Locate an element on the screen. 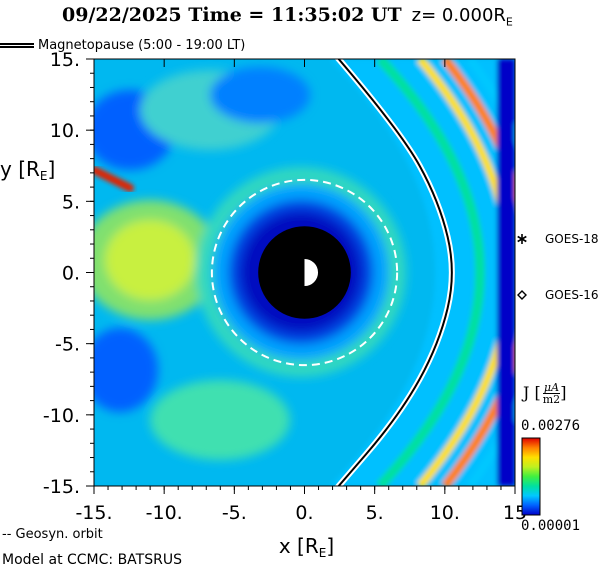  timestamp: 09/22/2025 Time = 11:35:02 UT is located at coordinates (232, 15).